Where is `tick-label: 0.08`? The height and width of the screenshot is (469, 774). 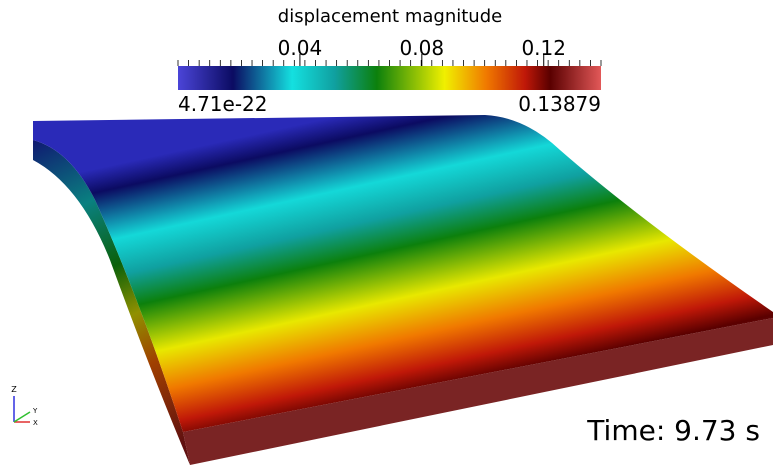 tick-label: 0.08 is located at coordinates (422, 48).